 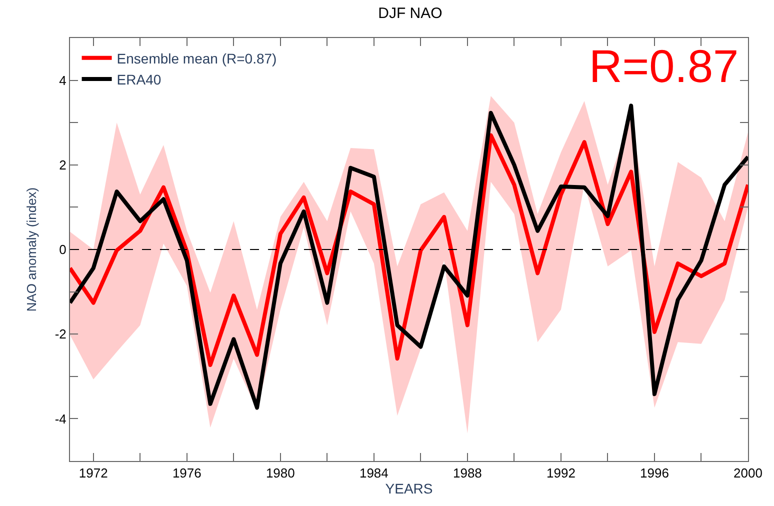 I want to click on x-tick-label: 1972, so click(x=93, y=473).